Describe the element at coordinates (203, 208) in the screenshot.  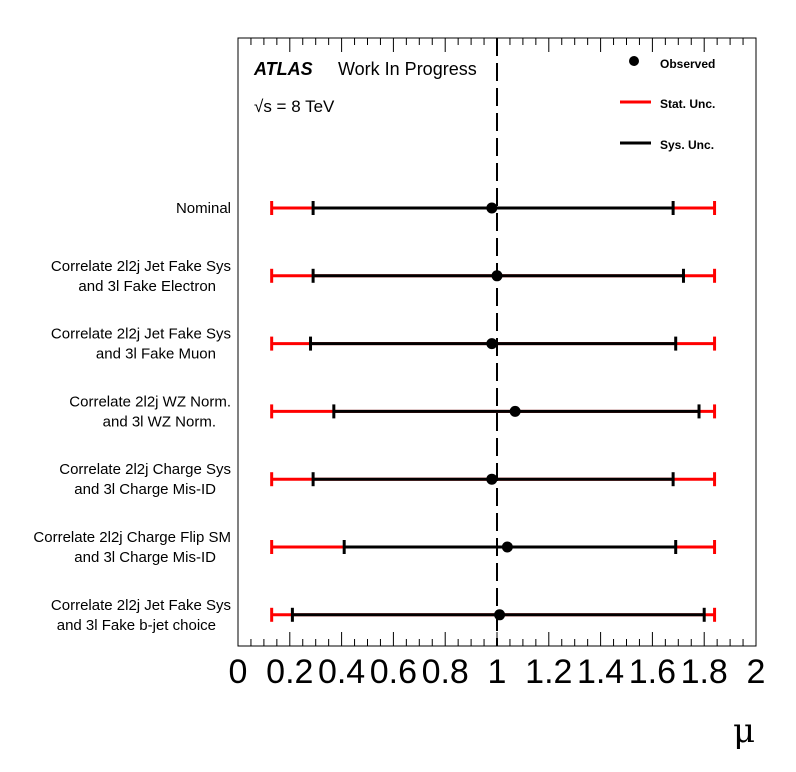
I see `row-label-0: Nominal` at that location.